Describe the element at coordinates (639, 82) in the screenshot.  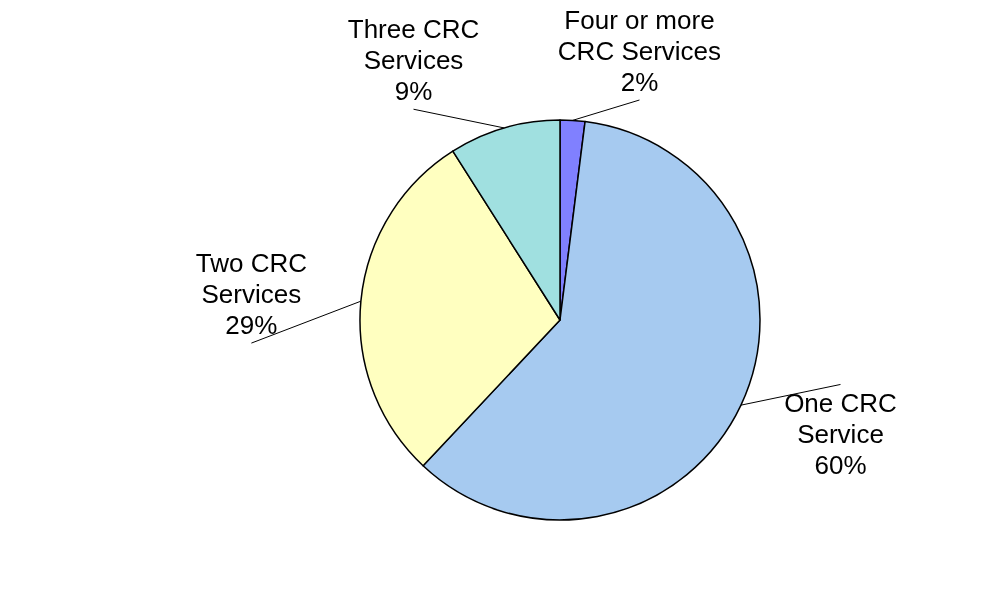
I see `data-label: 2%` at that location.